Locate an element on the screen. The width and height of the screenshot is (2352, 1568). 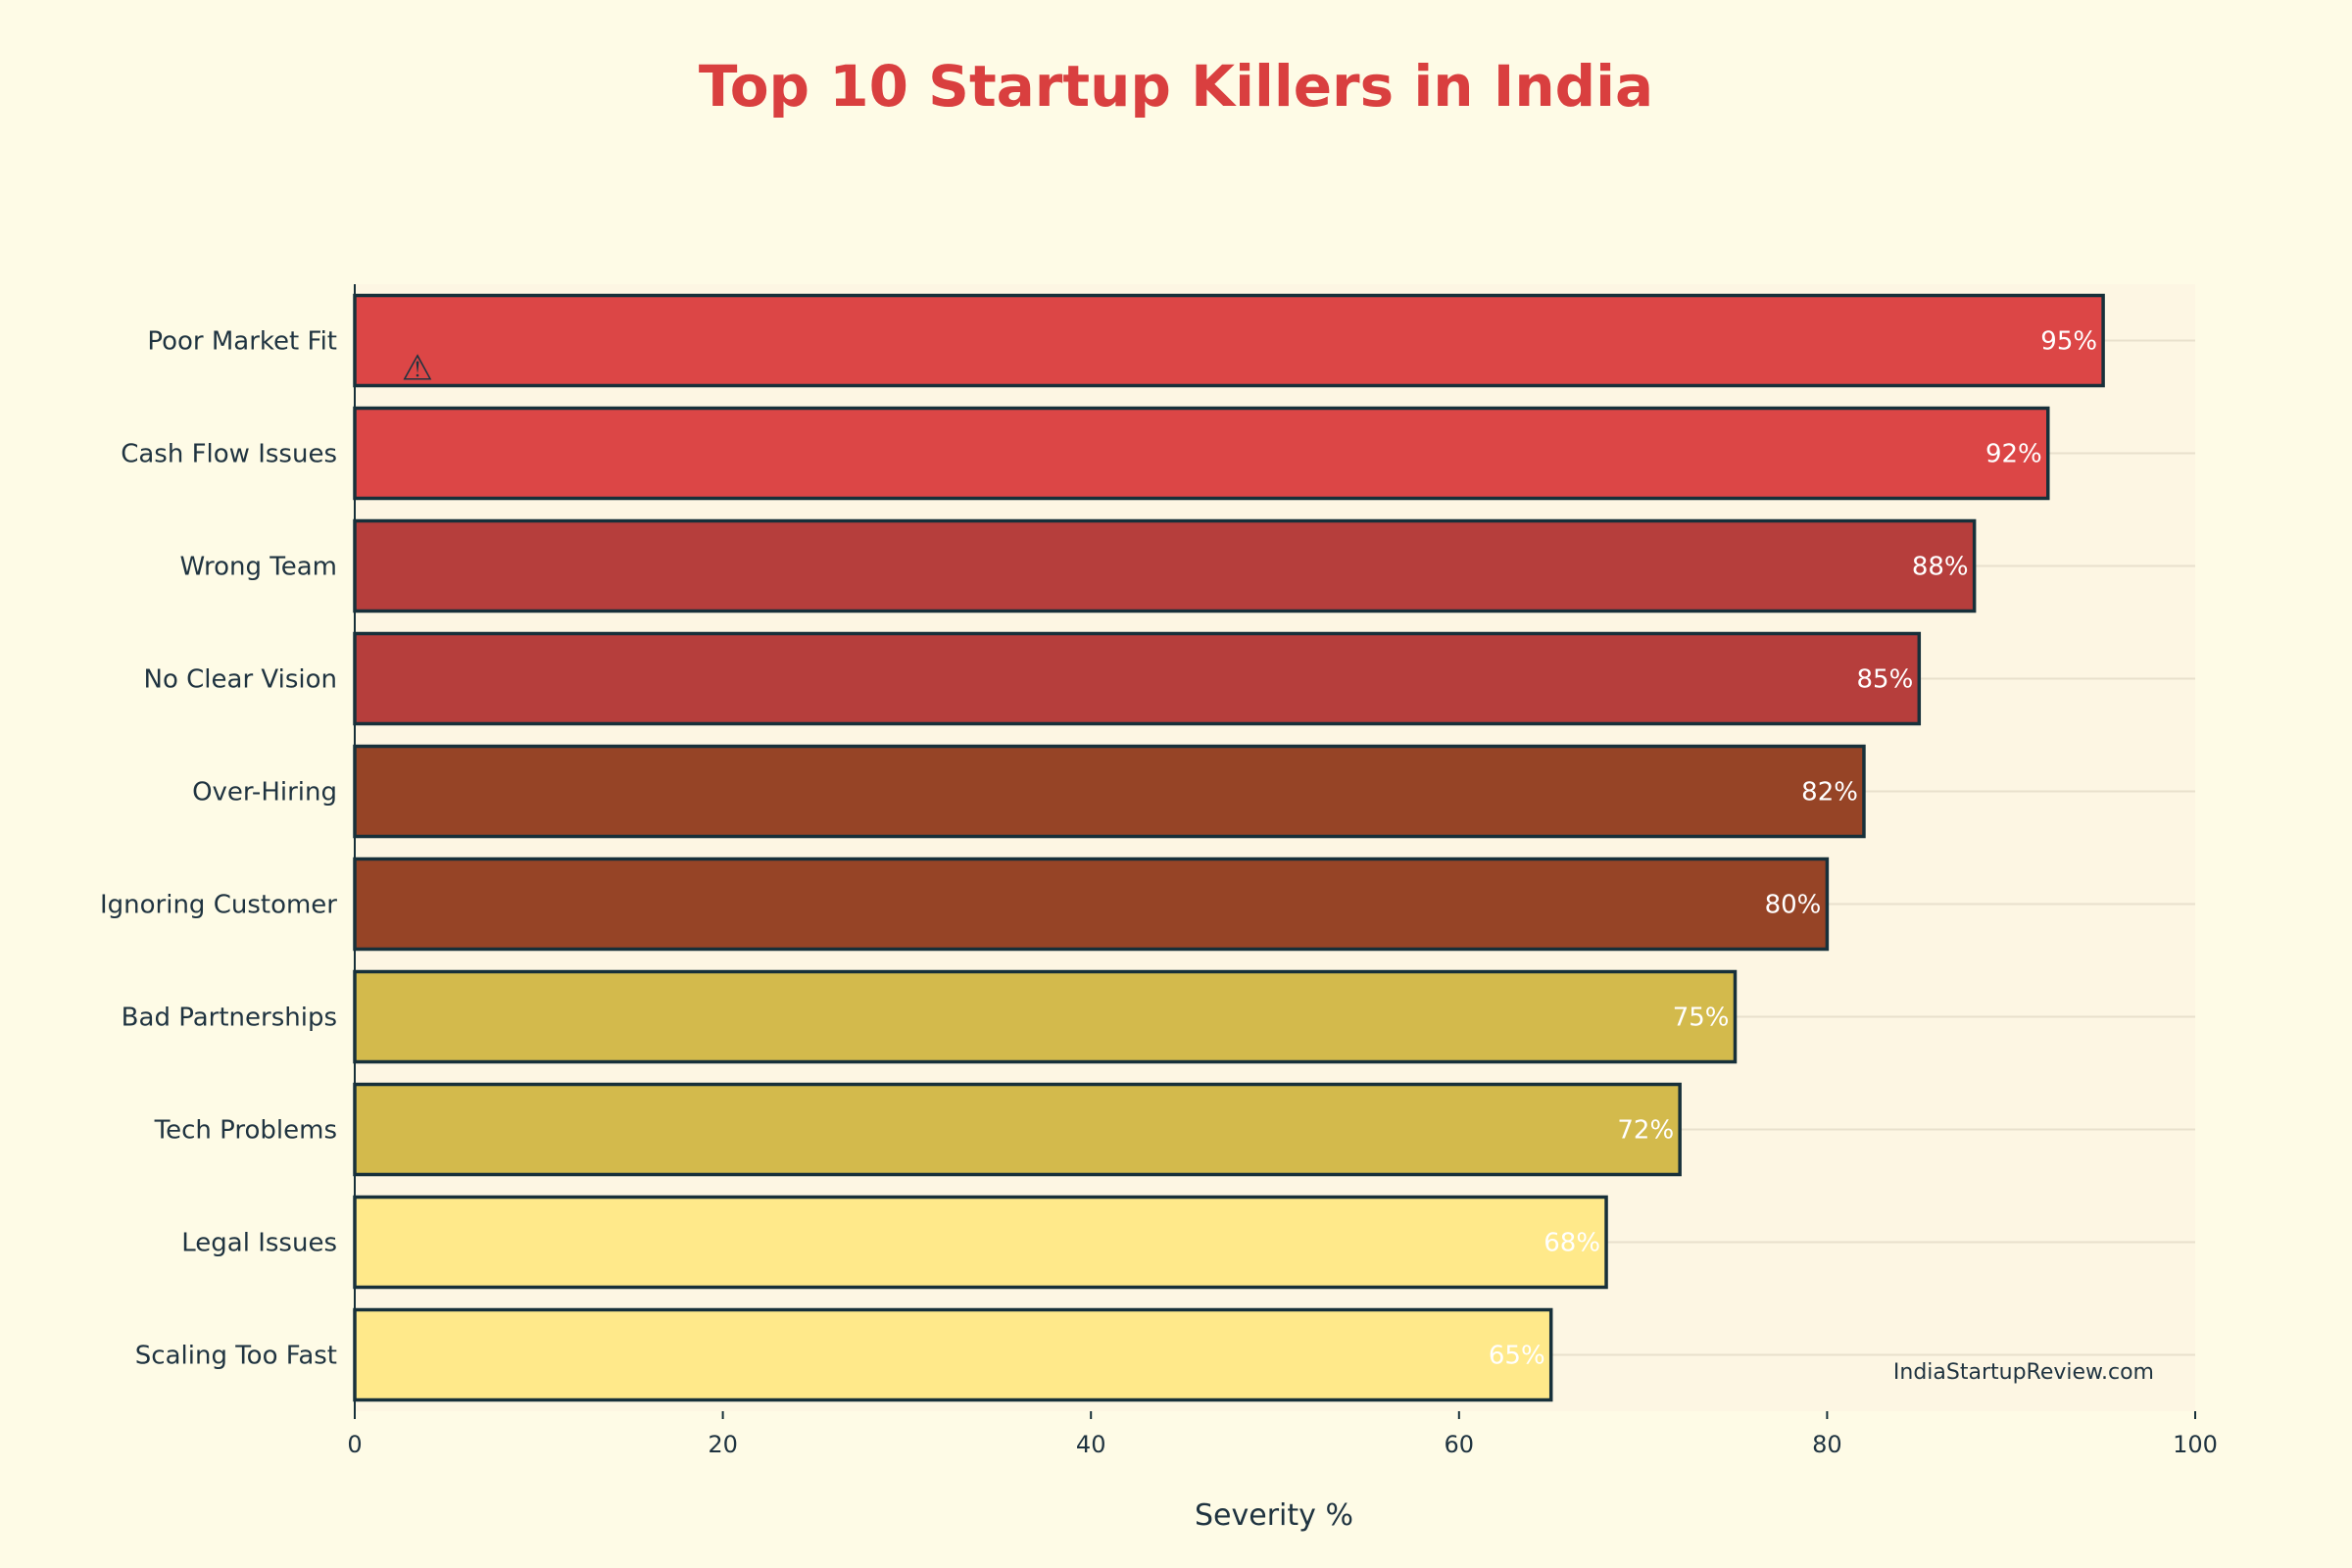
category-label: Scaling Too Fast is located at coordinates (236, 1356).